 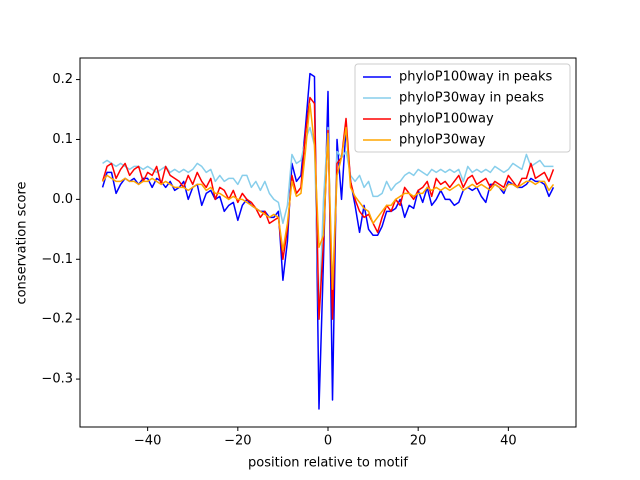 What do you see at coordinates (22, 242) in the screenshot?
I see `y-axis-label: conservation score` at bounding box center [22, 242].